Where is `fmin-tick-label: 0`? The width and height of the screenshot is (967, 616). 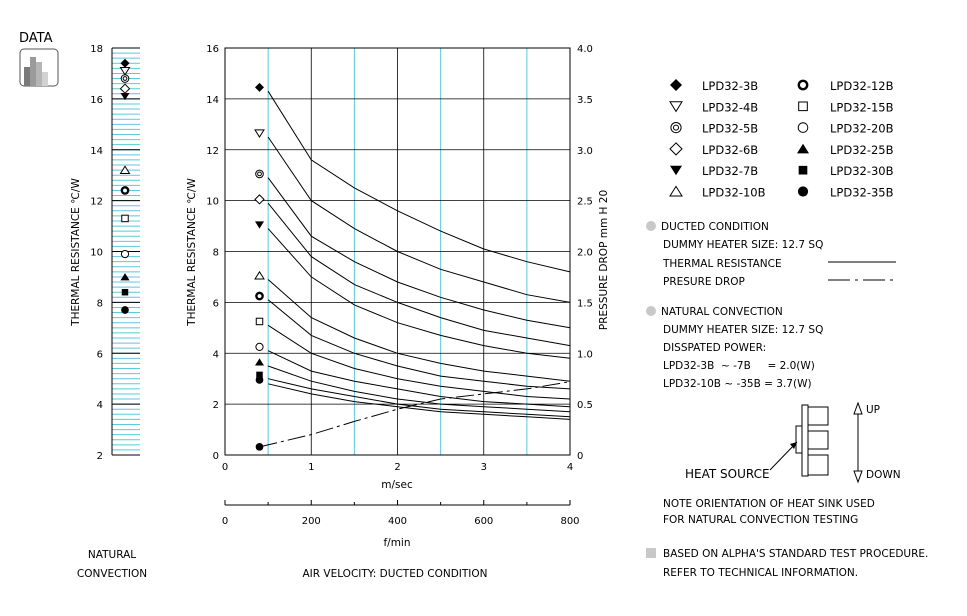
fmin-tick-label: 0 is located at coordinates (225, 521).